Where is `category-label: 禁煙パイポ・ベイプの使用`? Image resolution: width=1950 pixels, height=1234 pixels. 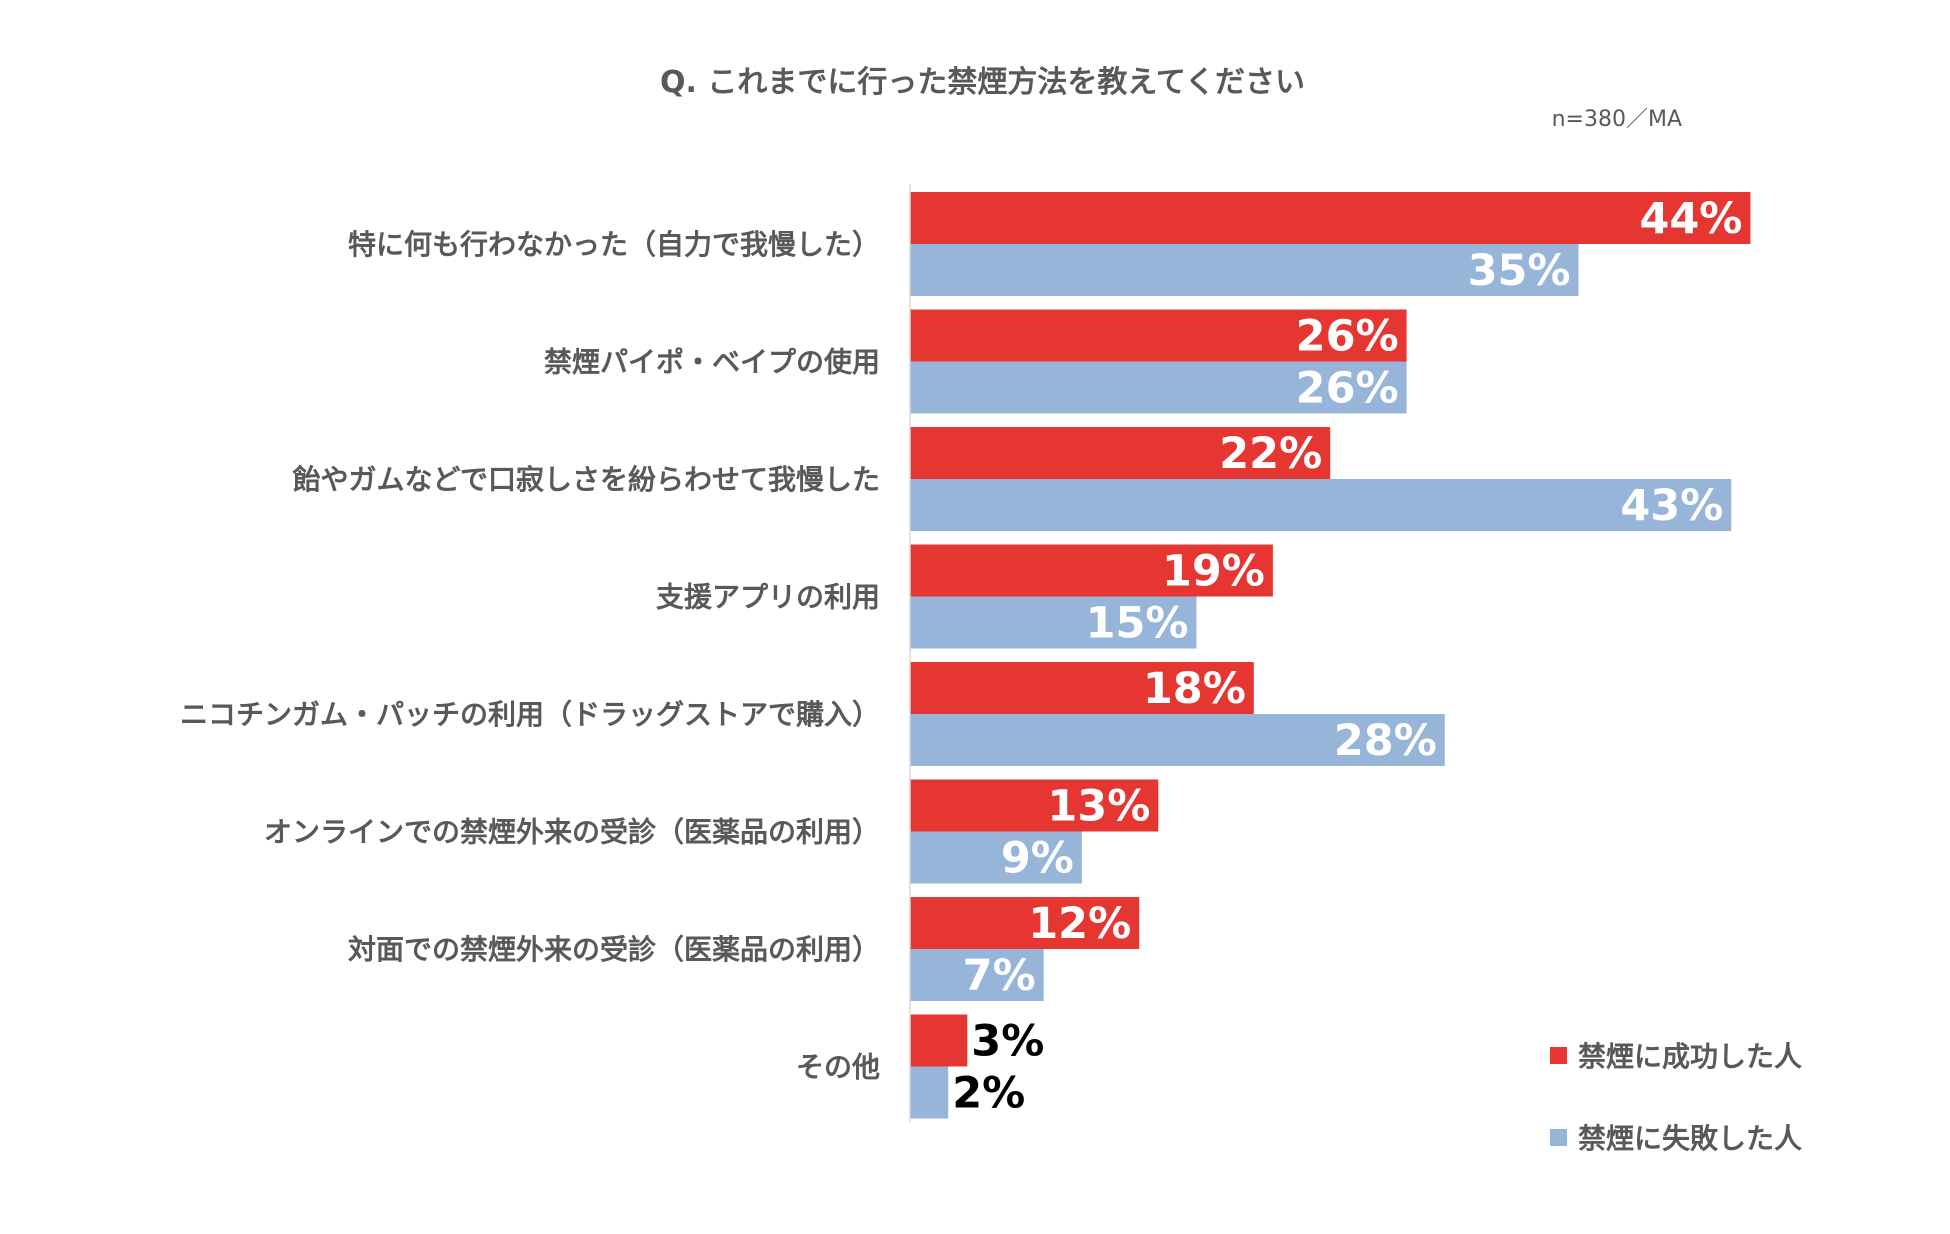 category-label: 禁煙パイポ・ベイプの使用 is located at coordinates (712, 362).